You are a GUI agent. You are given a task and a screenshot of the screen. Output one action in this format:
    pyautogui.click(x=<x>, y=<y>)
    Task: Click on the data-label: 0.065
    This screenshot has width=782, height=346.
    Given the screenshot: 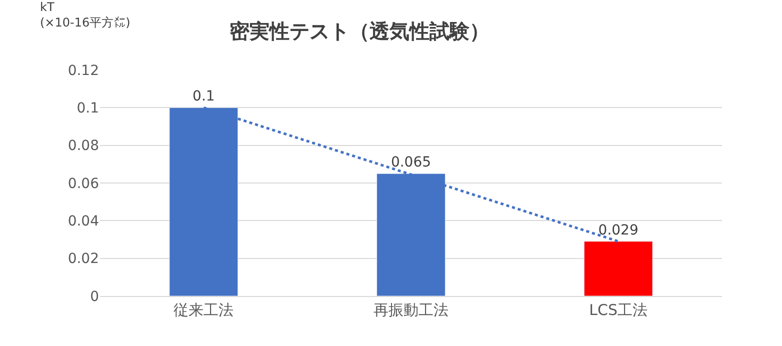 What is the action you would take?
    pyautogui.click(x=411, y=162)
    